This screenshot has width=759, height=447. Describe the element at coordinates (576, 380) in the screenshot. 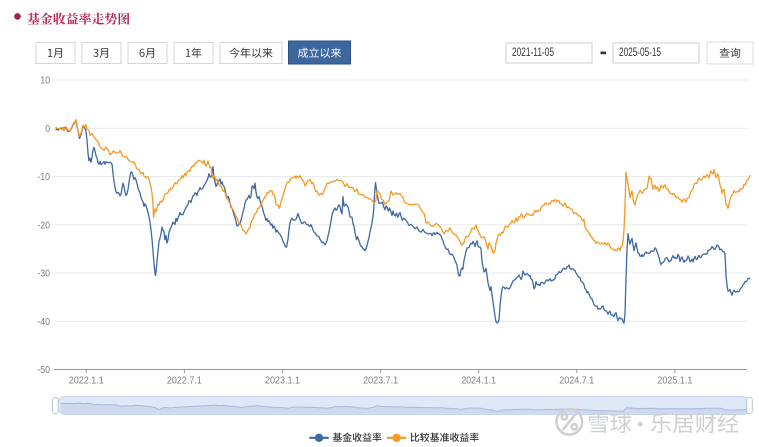

I see `svg-text: 2024.7.1` at that location.